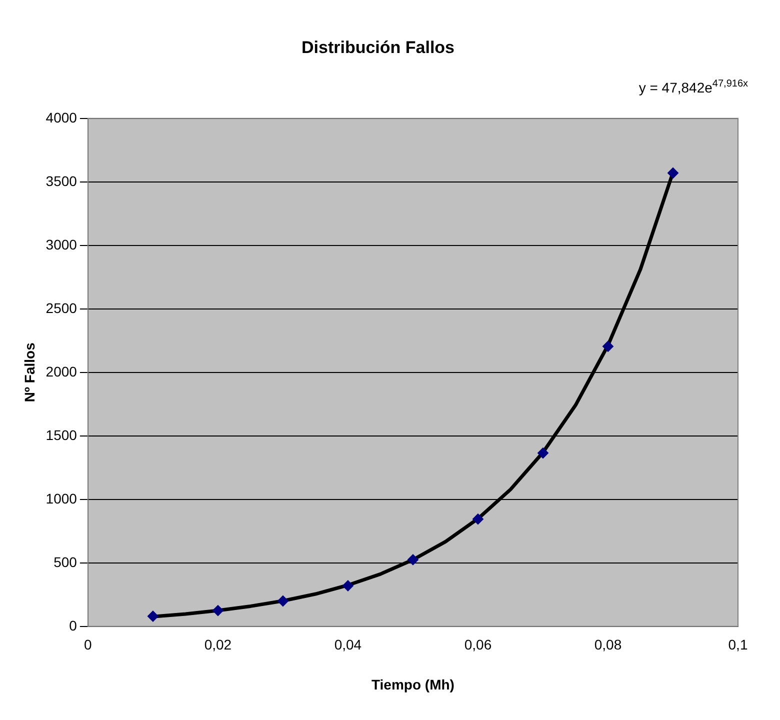 This screenshot has width=780, height=720. What do you see at coordinates (738, 644) in the screenshot?
I see `x-tick-label: 0,1` at bounding box center [738, 644].